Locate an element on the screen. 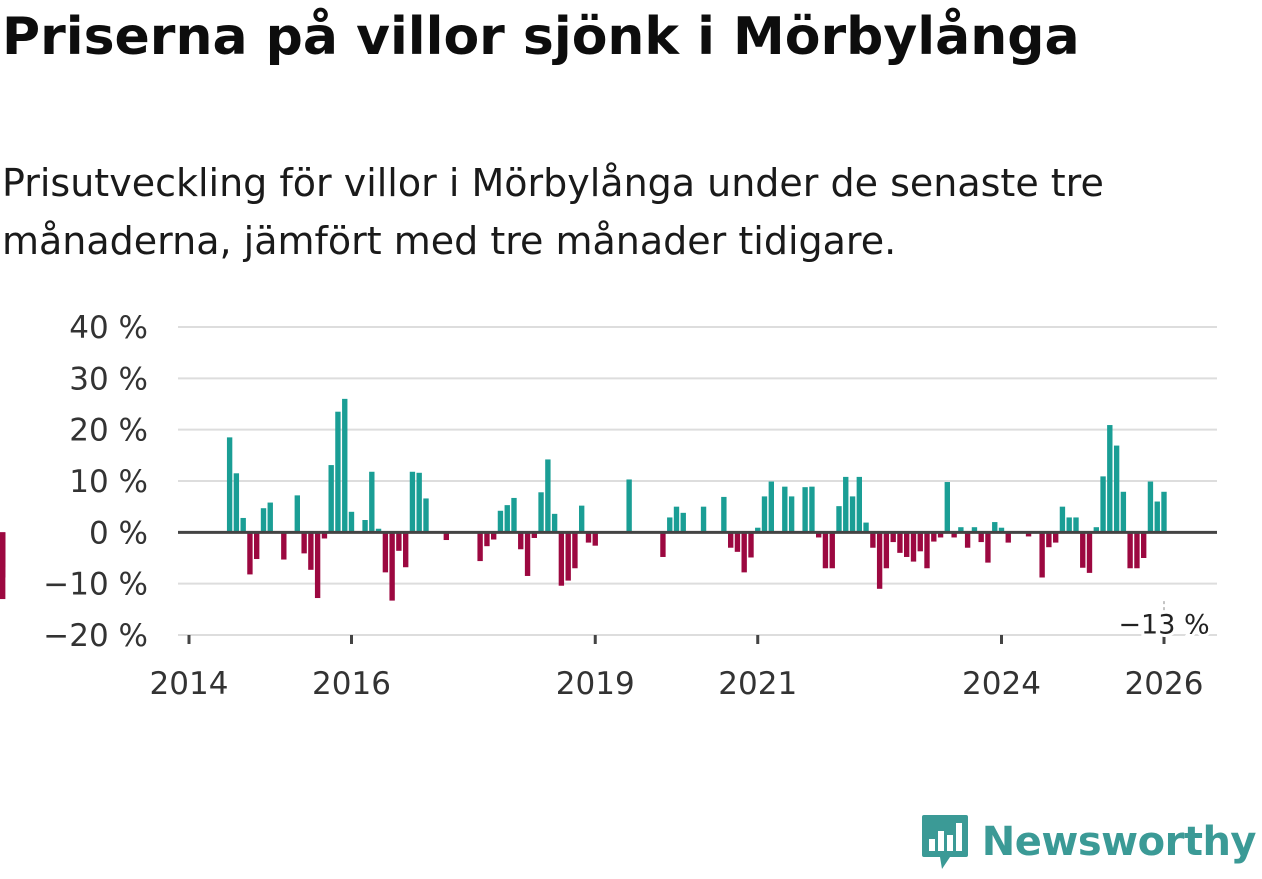  y-tick-label: −20 % is located at coordinates (95, 636).